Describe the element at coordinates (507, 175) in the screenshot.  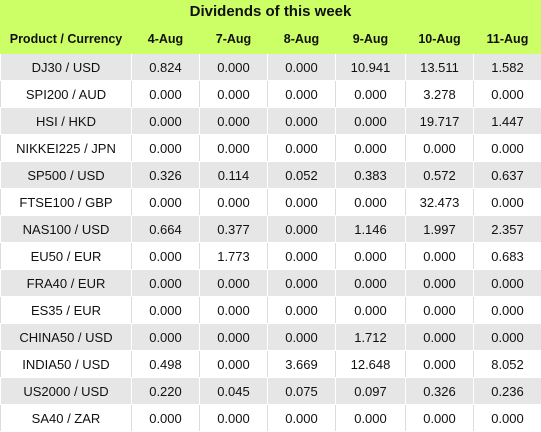
I see `dividend-value-cell: 0.637` at that location.